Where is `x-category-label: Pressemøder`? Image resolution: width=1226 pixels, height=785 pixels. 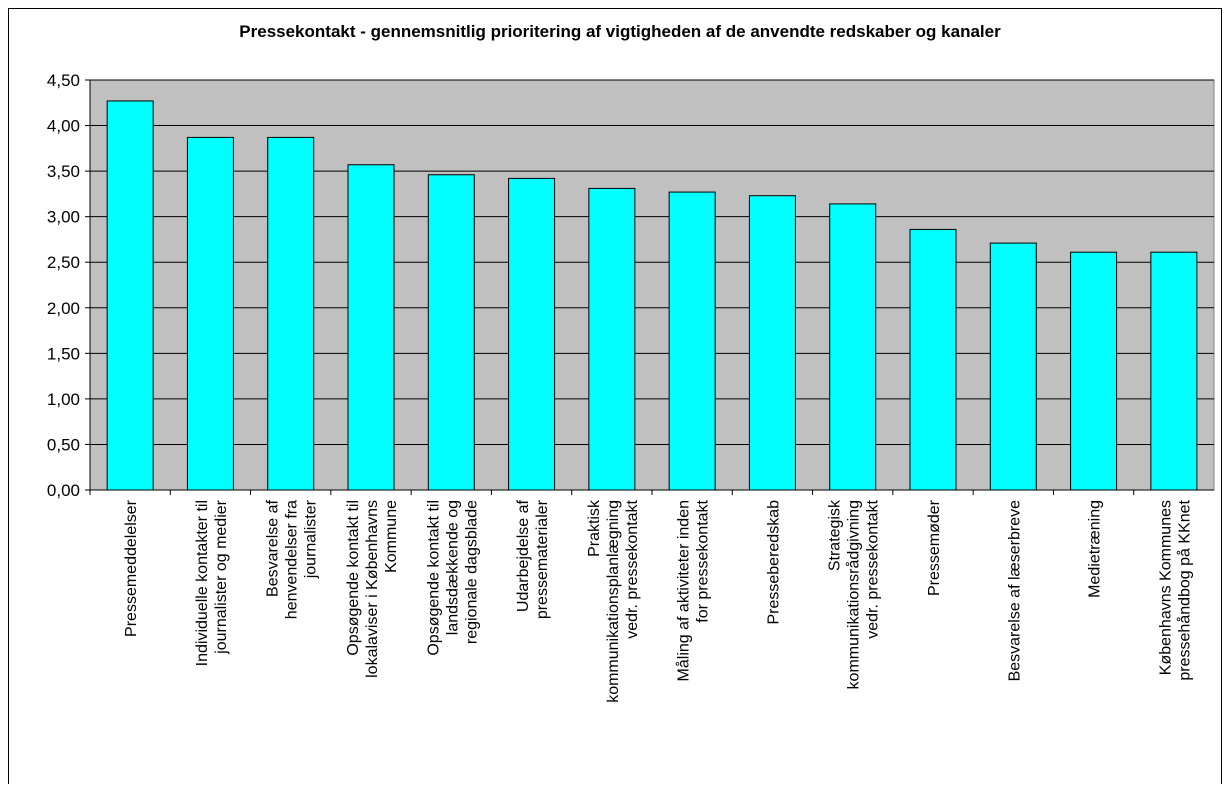 x-category-label: Pressemøder is located at coordinates (934, 547).